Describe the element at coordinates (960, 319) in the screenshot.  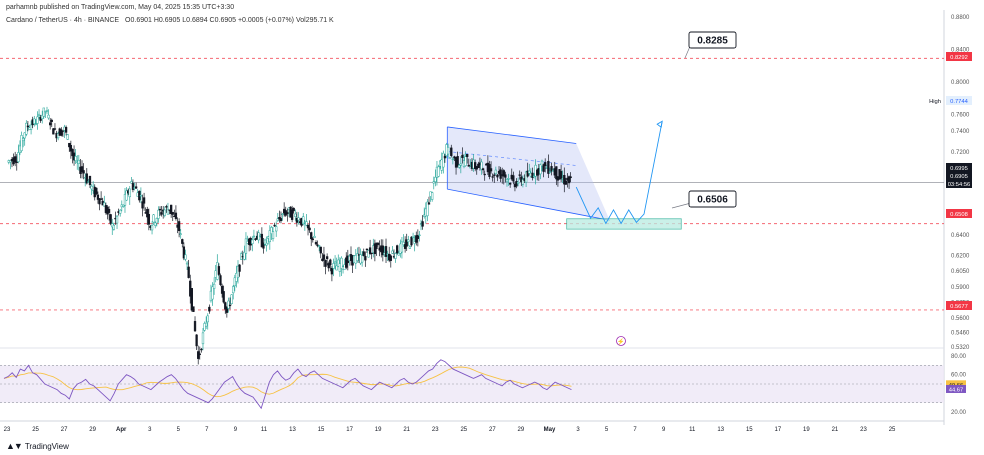
I see `price-tick-13: 0.5600` at that location.